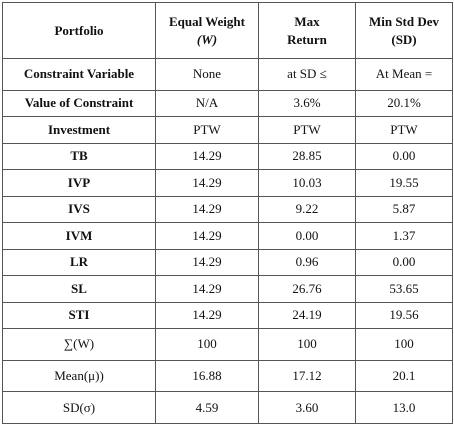 The width and height of the screenshot is (454, 426). What do you see at coordinates (79, 156) in the screenshot?
I see `asset-name: TB` at bounding box center [79, 156].